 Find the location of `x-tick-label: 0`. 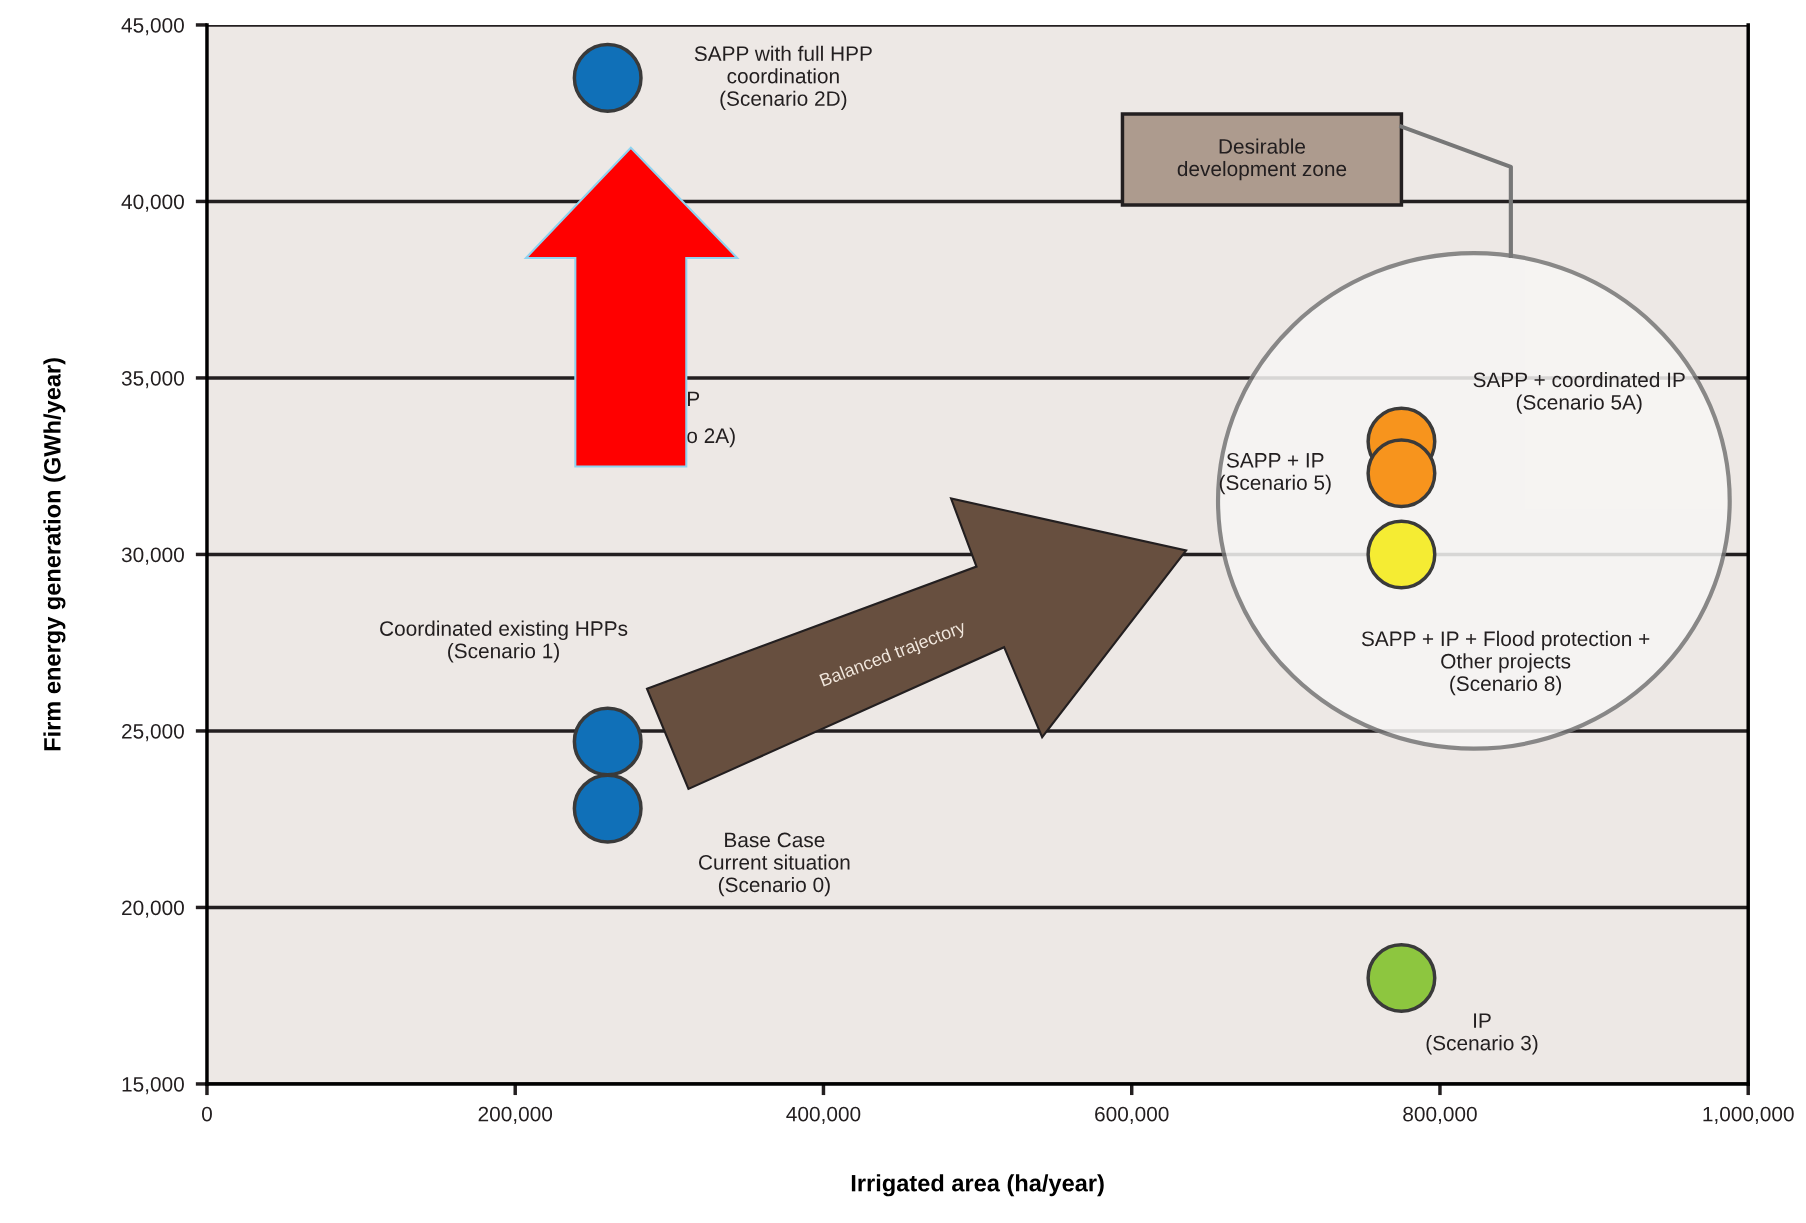

x-tick-label: 0 is located at coordinates (206, 1114).